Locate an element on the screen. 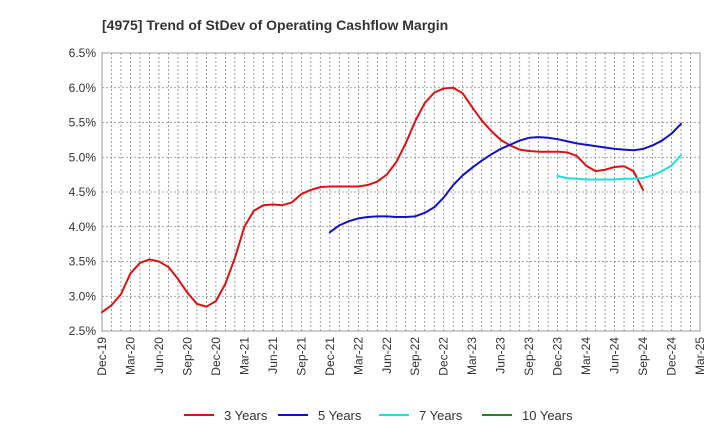 The height and width of the screenshot is (440, 720). x-tick-label: Jun-24 is located at coordinates (615, 355).